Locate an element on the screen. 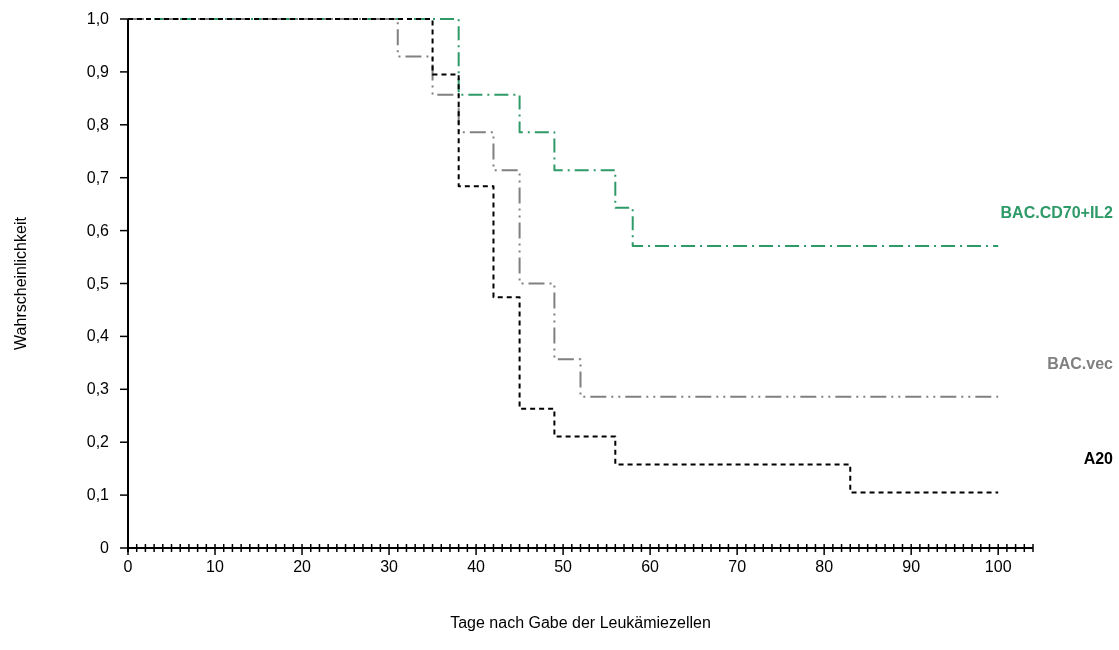 The height and width of the screenshot is (650, 1119). y-tick-label: 0,8 is located at coordinates (98, 124).